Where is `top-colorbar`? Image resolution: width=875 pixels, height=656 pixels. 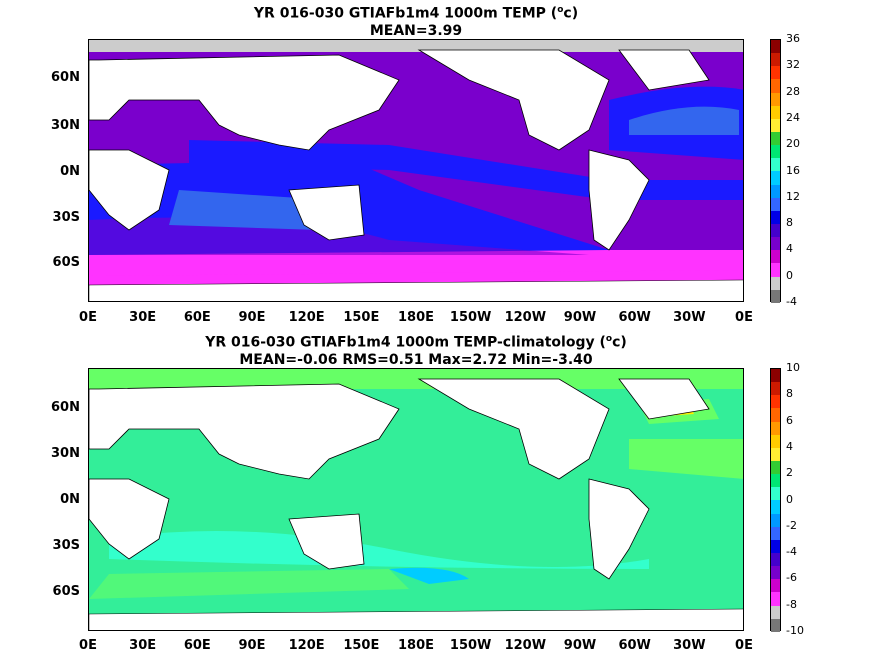 top-colorbar is located at coordinates (775, 171).